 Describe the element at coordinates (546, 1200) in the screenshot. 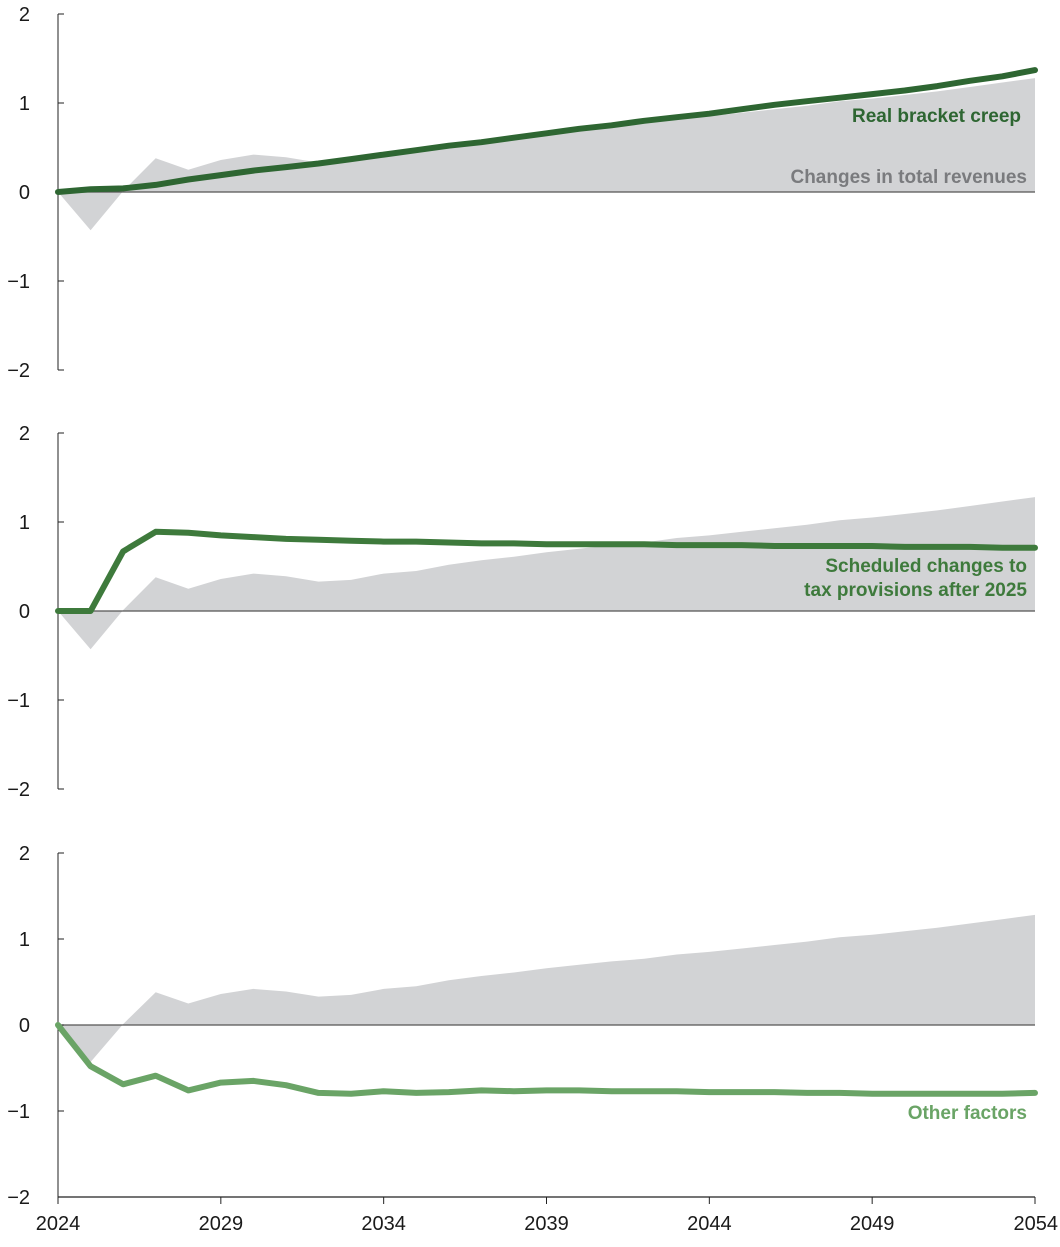

I see `x-ticks` at that location.